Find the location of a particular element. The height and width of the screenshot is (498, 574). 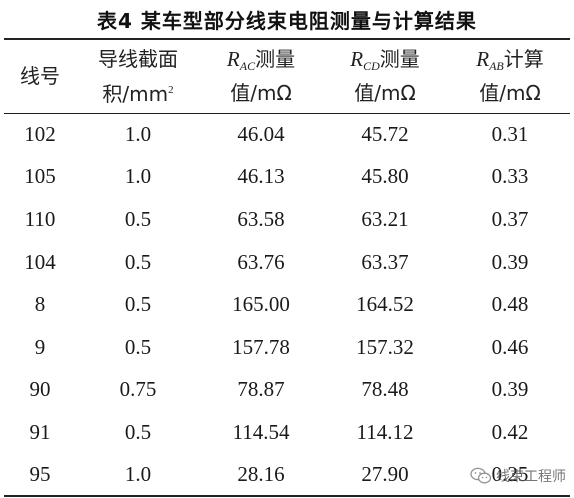

cell-rcd: 63.21 is located at coordinates (385, 219).